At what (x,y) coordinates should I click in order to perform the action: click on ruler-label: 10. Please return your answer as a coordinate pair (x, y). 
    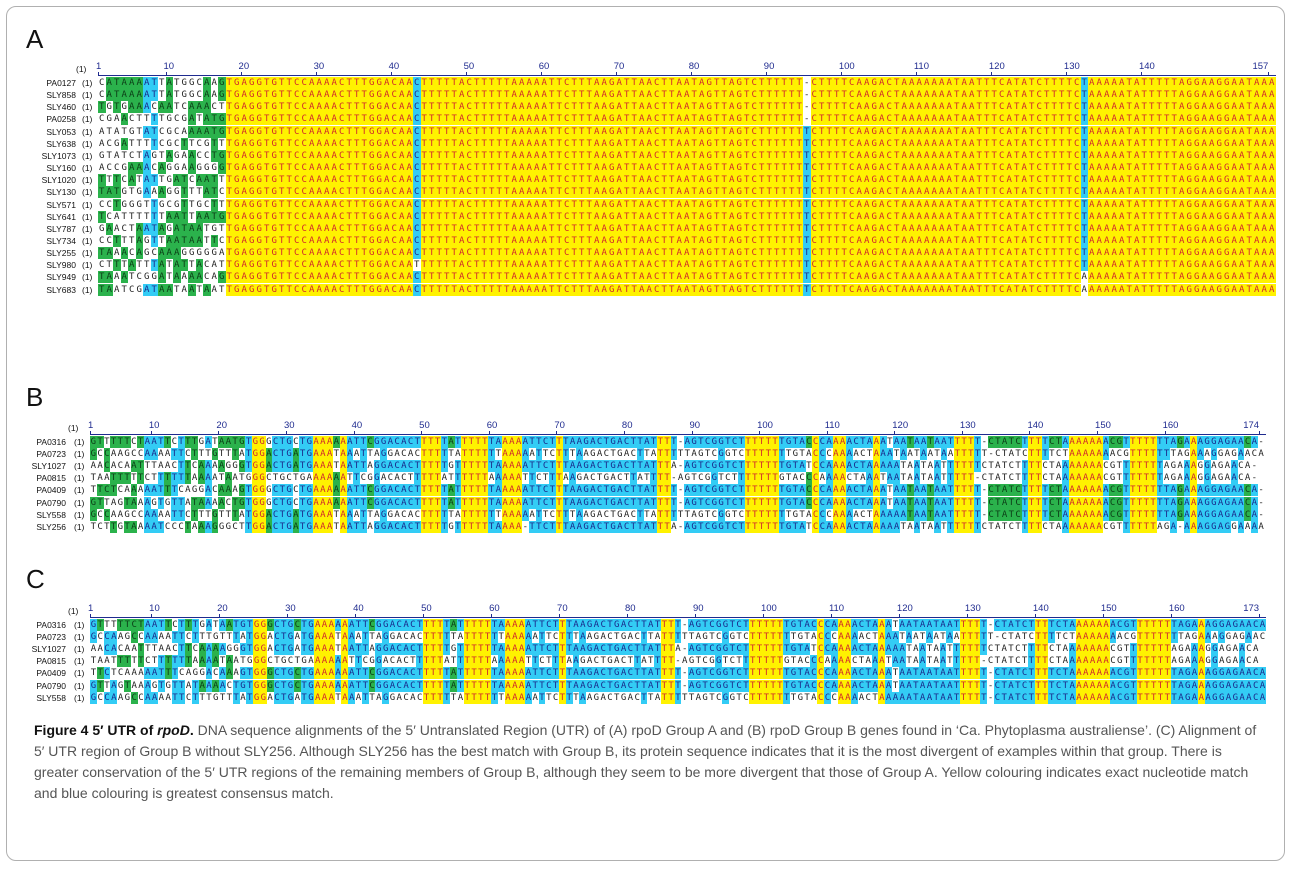
    Looking at the image, I should click on (154, 425).